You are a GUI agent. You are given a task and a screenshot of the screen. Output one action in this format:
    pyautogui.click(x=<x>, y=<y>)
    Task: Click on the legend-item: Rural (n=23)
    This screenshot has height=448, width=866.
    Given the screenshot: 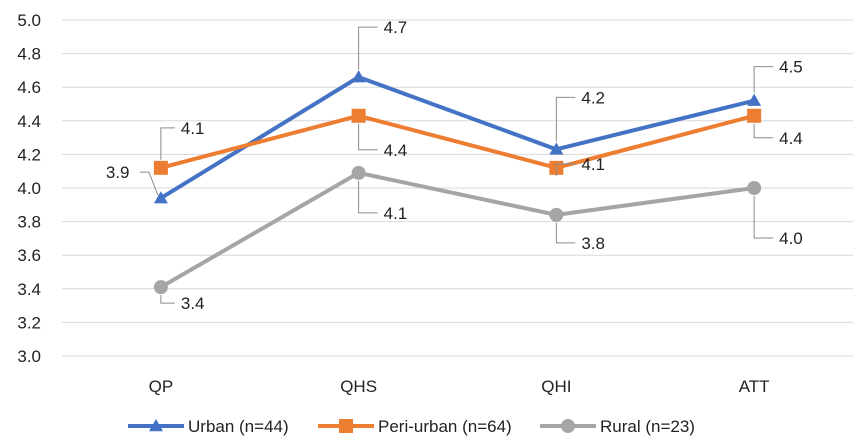 What is the action you would take?
    pyautogui.click(x=617, y=426)
    